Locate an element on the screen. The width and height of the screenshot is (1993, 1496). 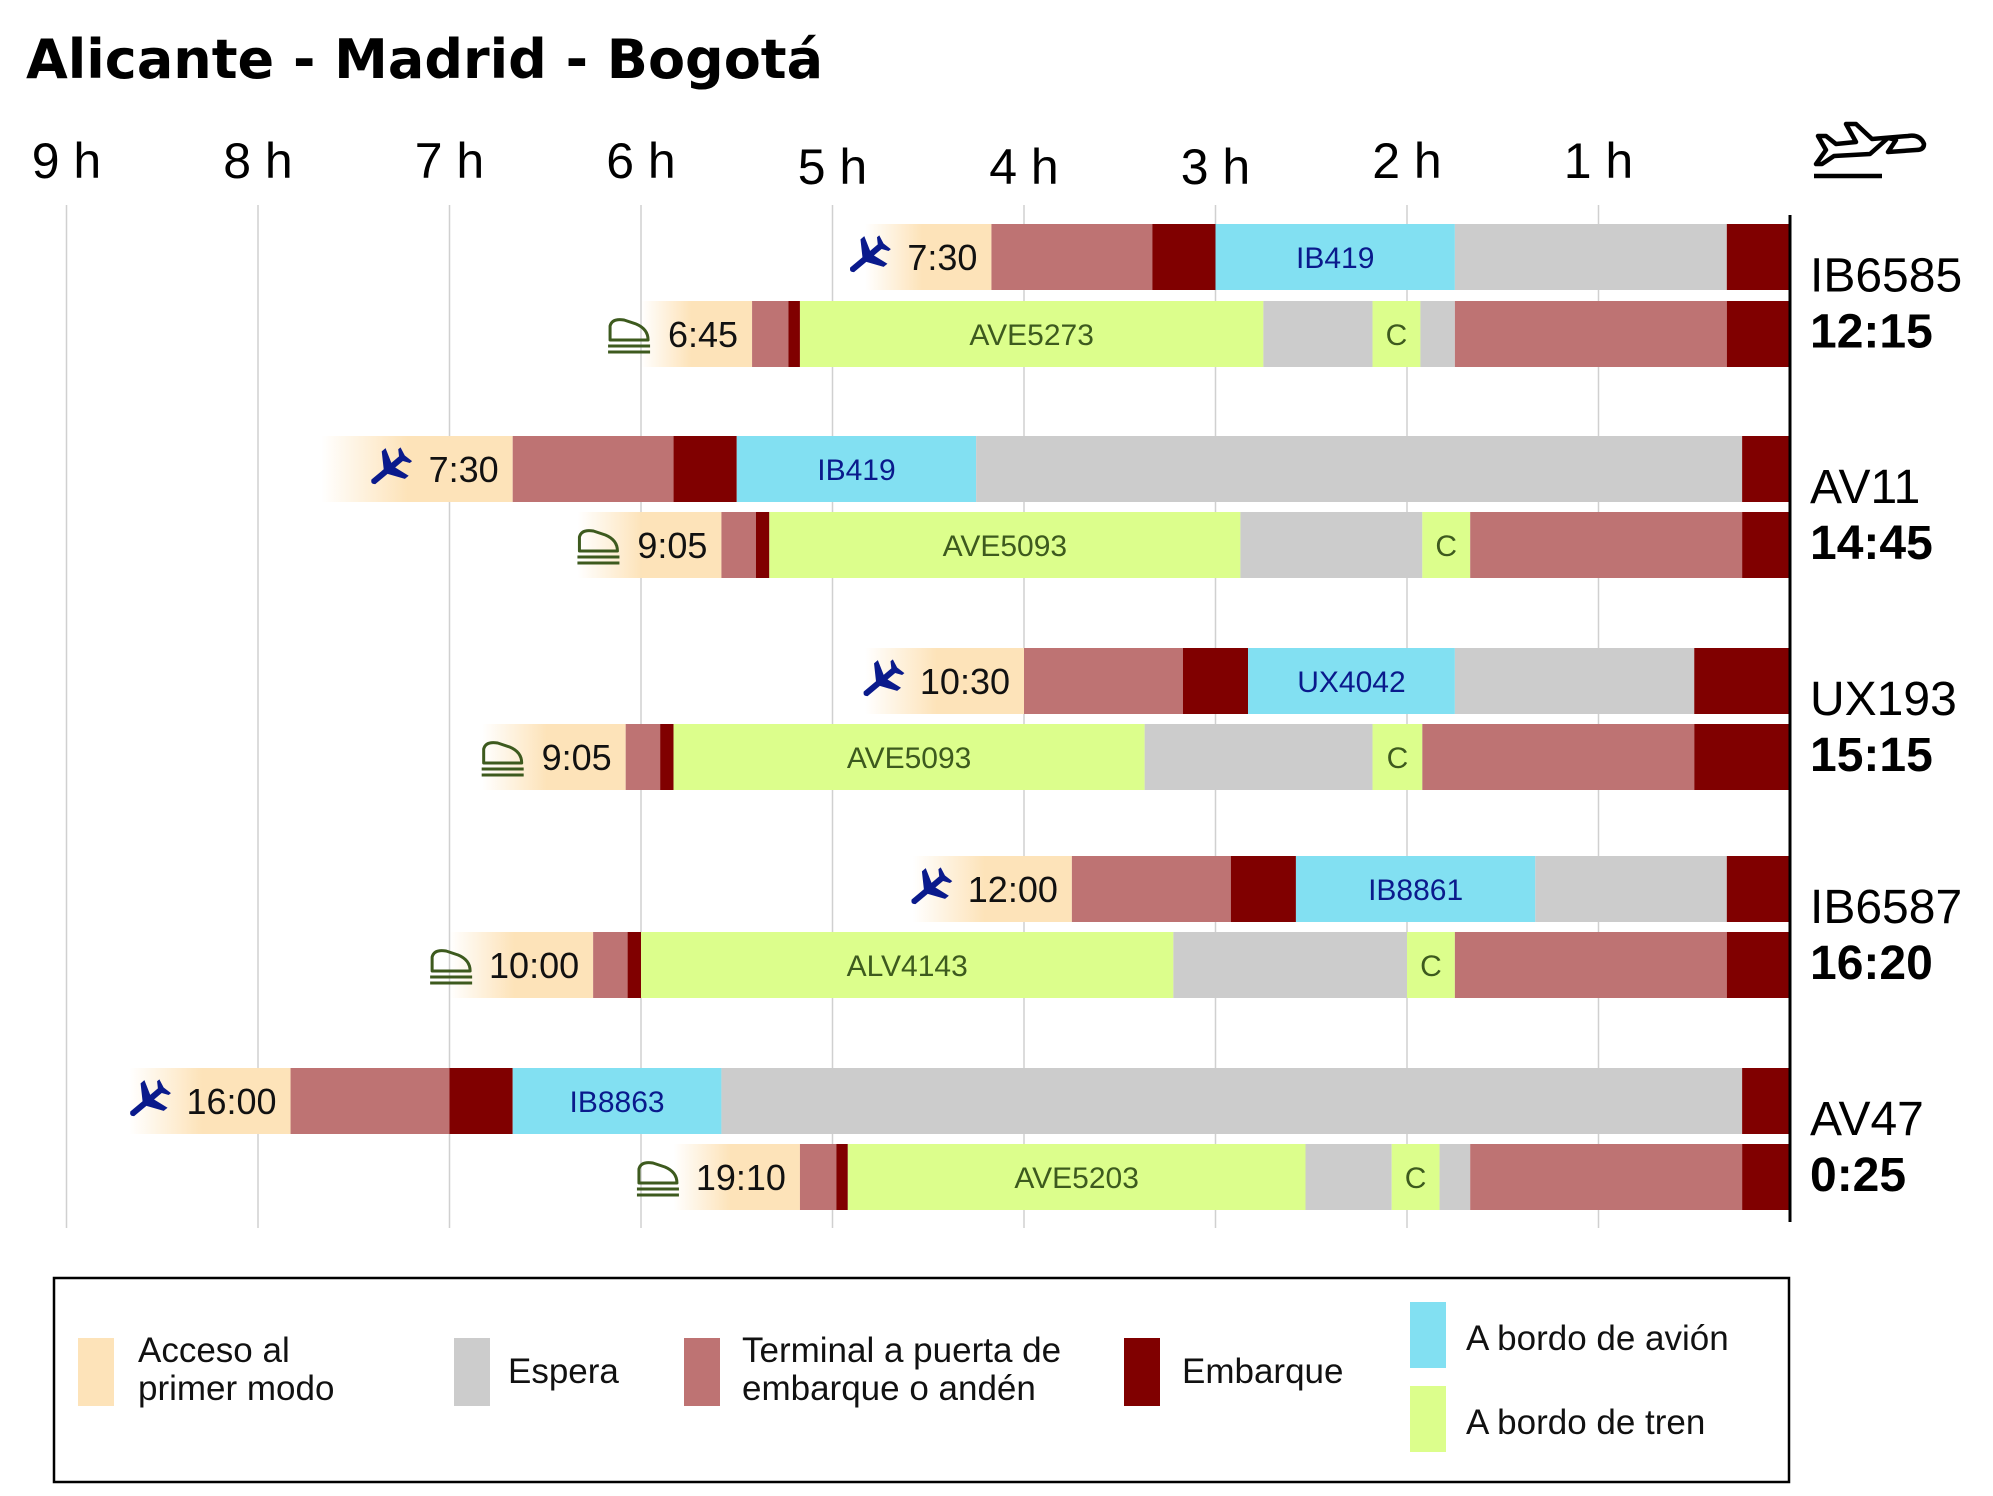
departure-time: 9:05 is located at coordinates (672, 545).